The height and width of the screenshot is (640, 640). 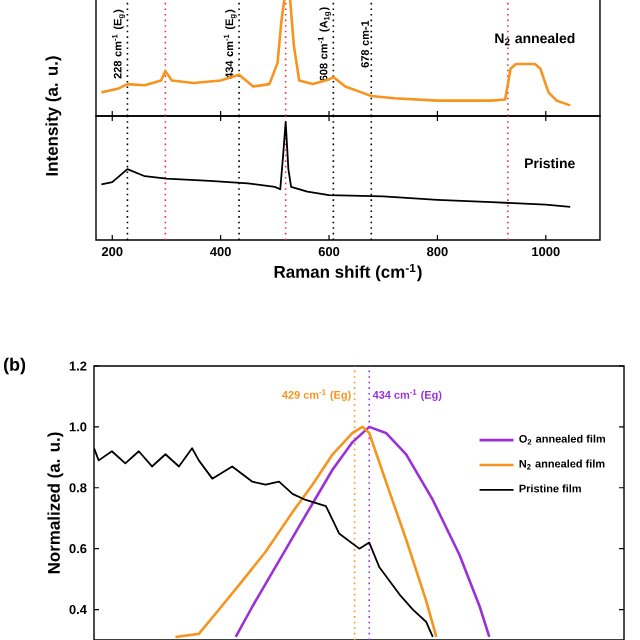 What do you see at coordinates (15, 366) in the screenshot?
I see `text: (b)` at bounding box center [15, 366].